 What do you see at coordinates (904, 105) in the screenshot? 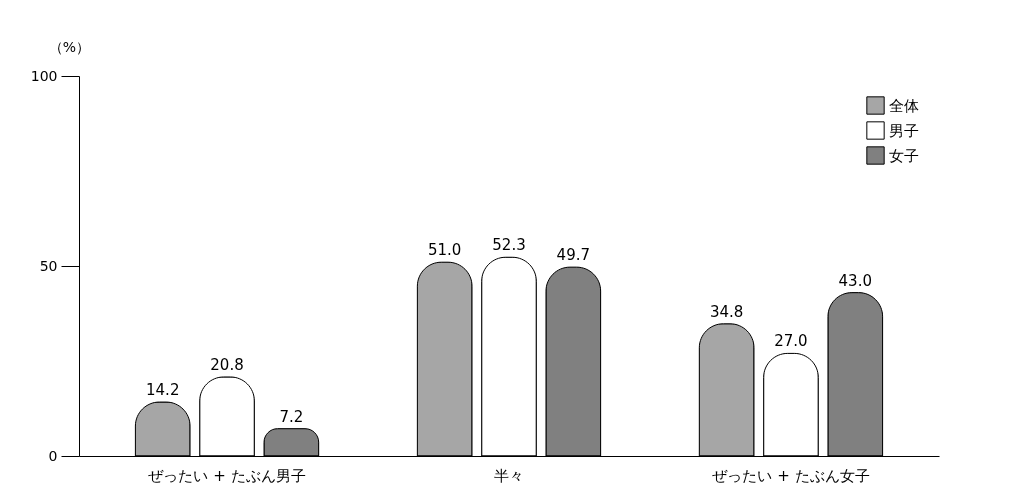
I see `legend-label: 全体` at bounding box center [904, 105].